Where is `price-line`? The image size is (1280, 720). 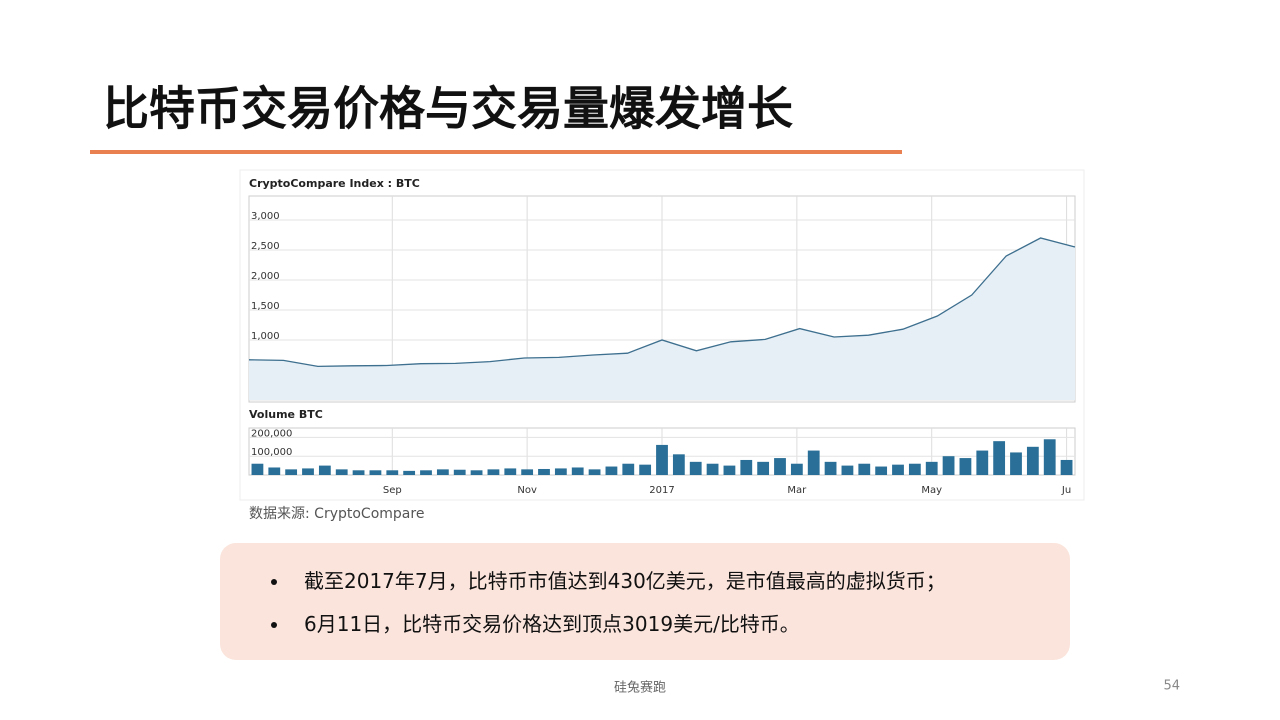
price-line is located at coordinates (662, 302).